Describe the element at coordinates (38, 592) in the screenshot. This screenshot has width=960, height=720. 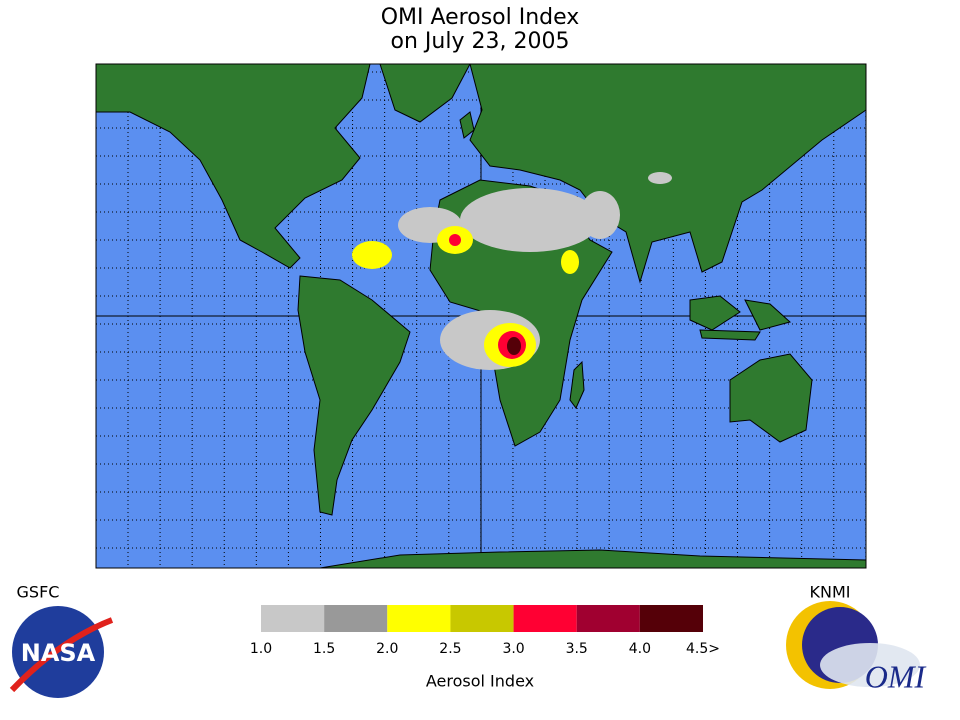
I see `logo-caption: GSFC` at that location.